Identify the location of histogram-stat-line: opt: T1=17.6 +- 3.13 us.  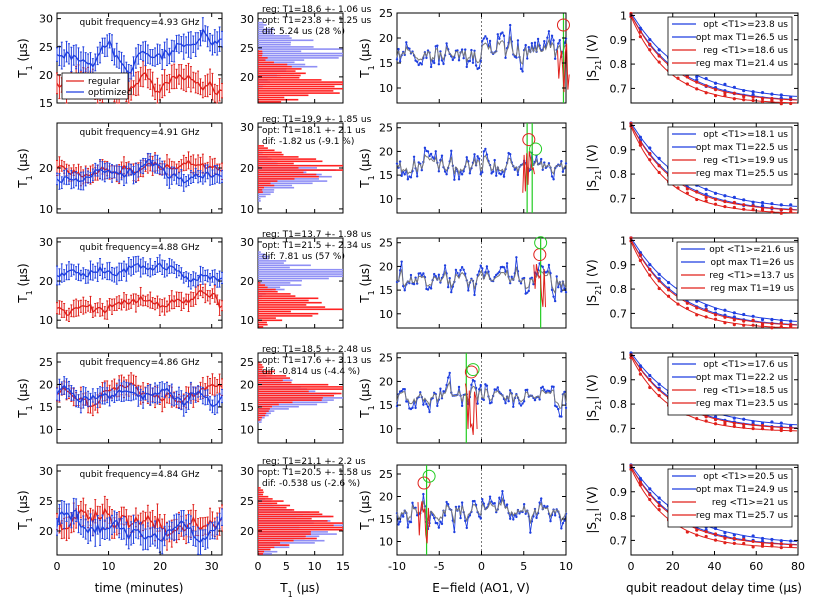
(317, 361).